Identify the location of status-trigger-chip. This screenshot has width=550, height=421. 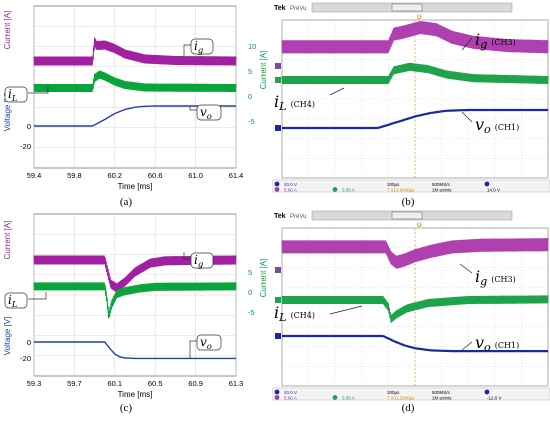
(487, 184).